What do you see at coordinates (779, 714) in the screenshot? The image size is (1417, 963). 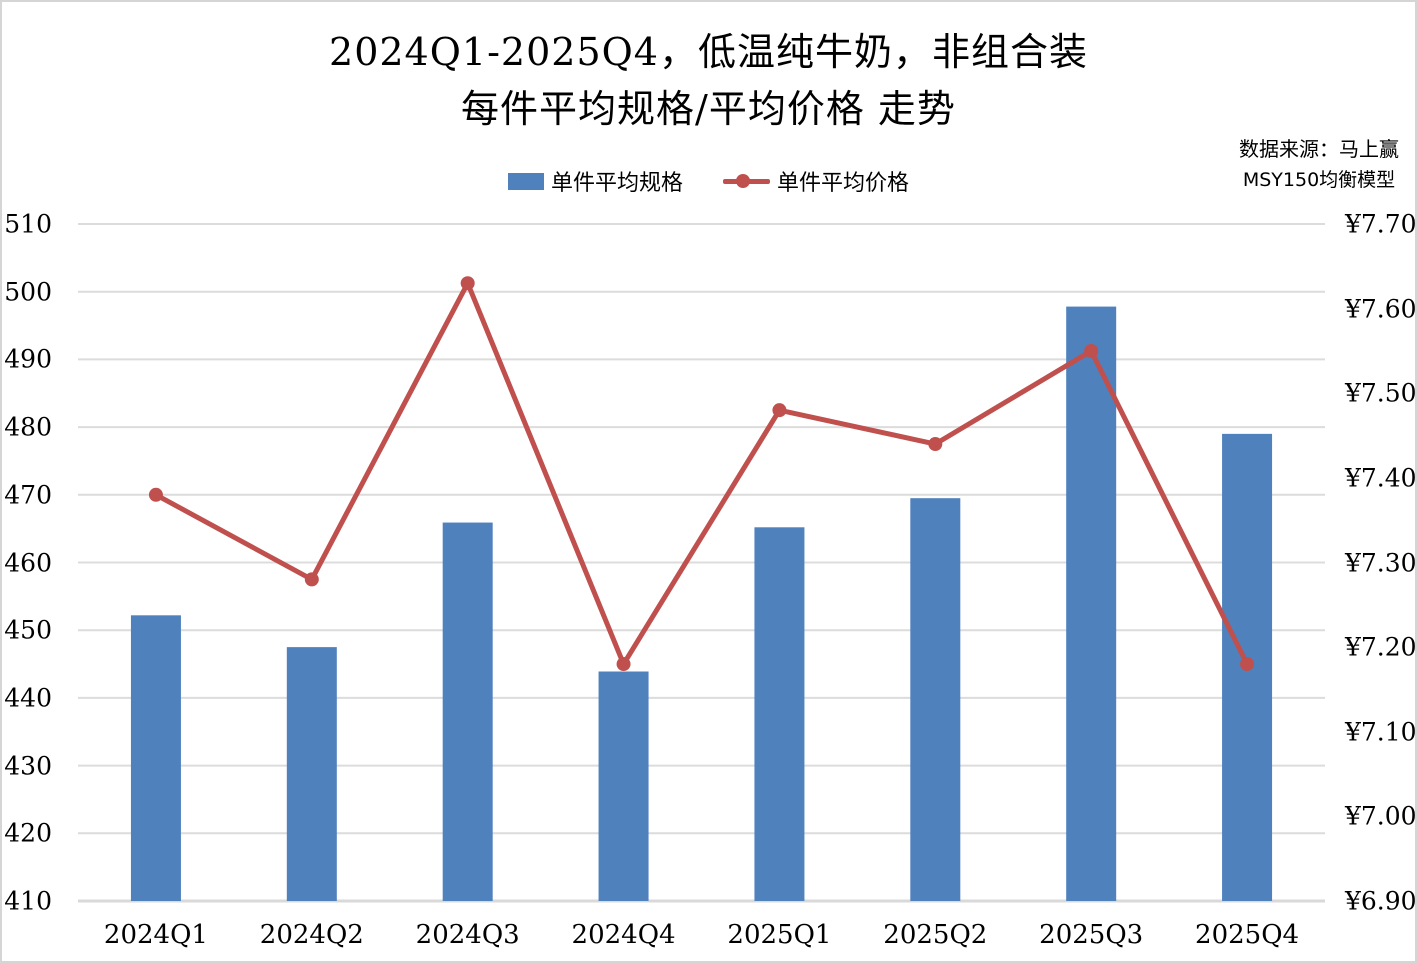 I see `bar-2025Q1` at bounding box center [779, 714].